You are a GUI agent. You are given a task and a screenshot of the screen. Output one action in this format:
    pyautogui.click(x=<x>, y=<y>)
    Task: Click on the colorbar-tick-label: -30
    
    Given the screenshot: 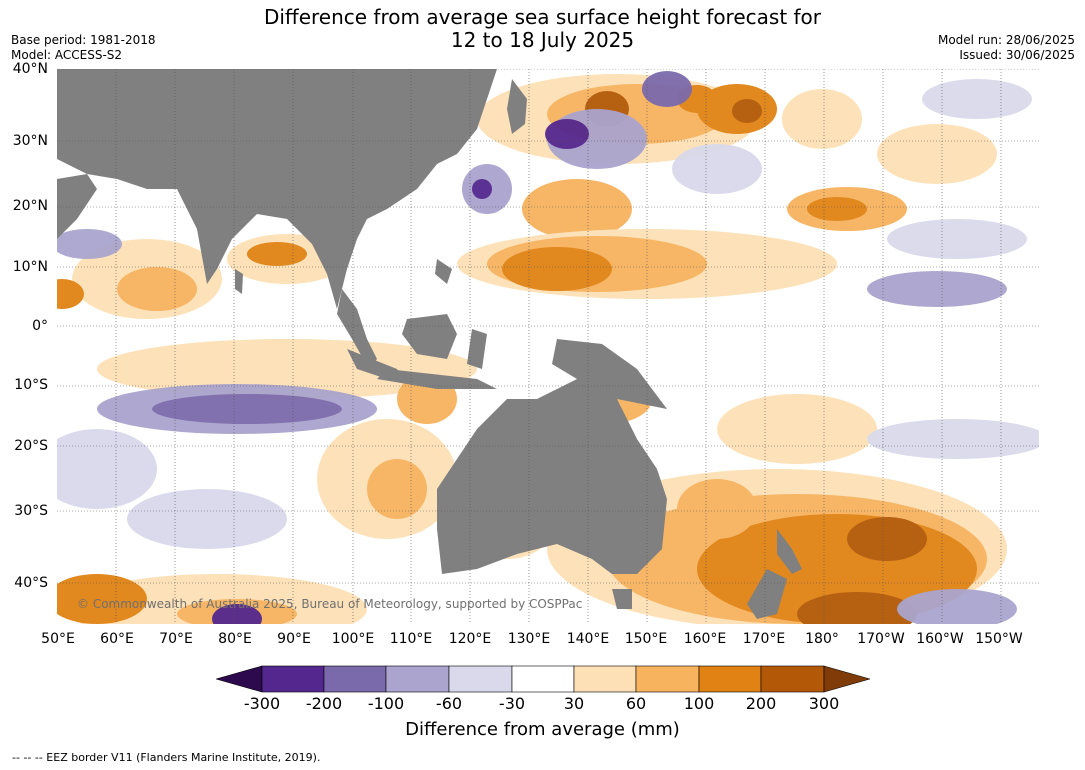 What is the action you would take?
    pyautogui.click(x=512, y=703)
    